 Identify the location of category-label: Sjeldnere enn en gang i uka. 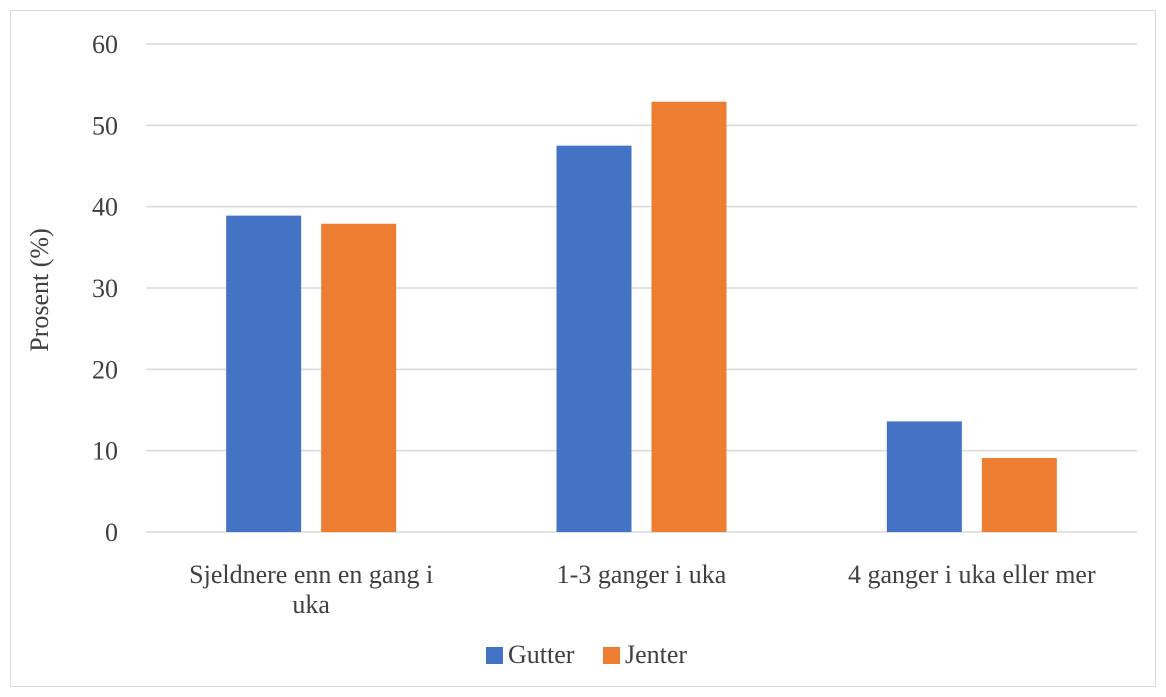
(311, 589).